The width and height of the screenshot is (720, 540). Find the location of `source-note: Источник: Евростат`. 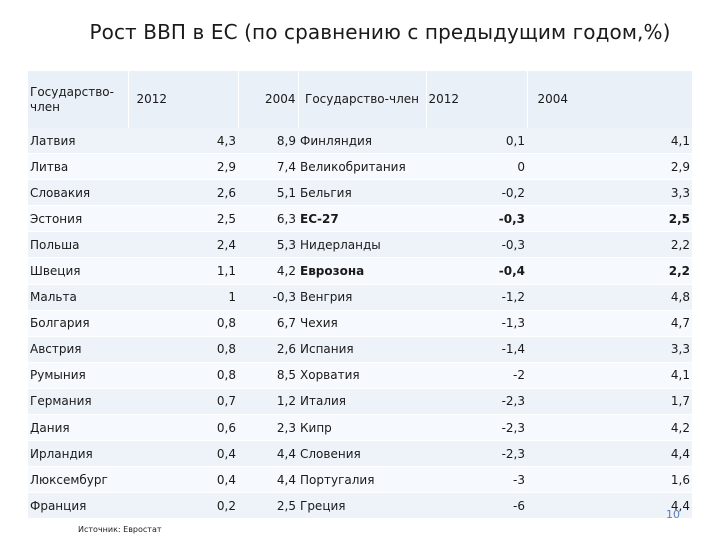

source-note: Источник: Евростат is located at coordinates (120, 529).